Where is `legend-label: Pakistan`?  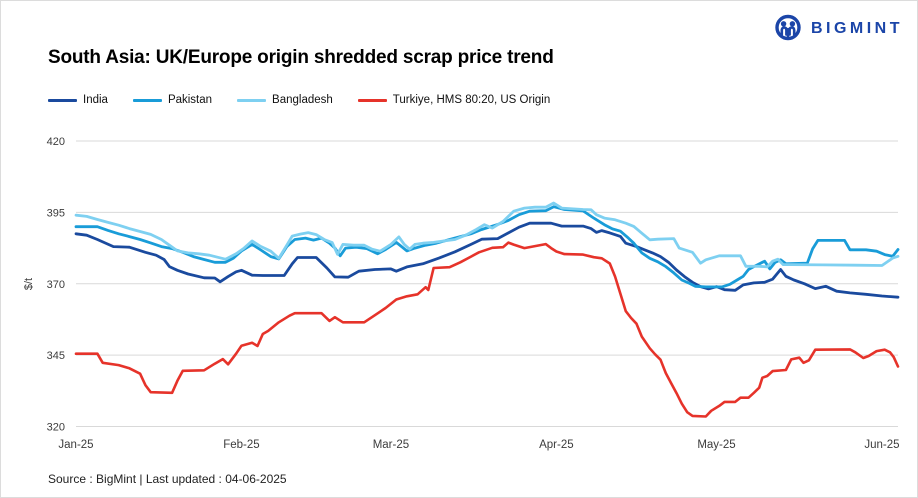 legend-label: Pakistan is located at coordinates (190, 100).